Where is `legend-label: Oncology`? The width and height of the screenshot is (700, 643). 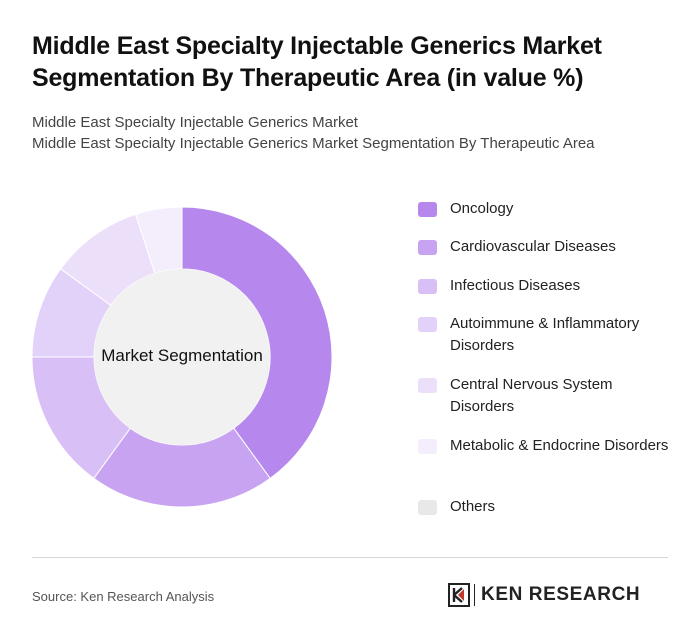
legend-label: Oncology is located at coordinates (482, 208).